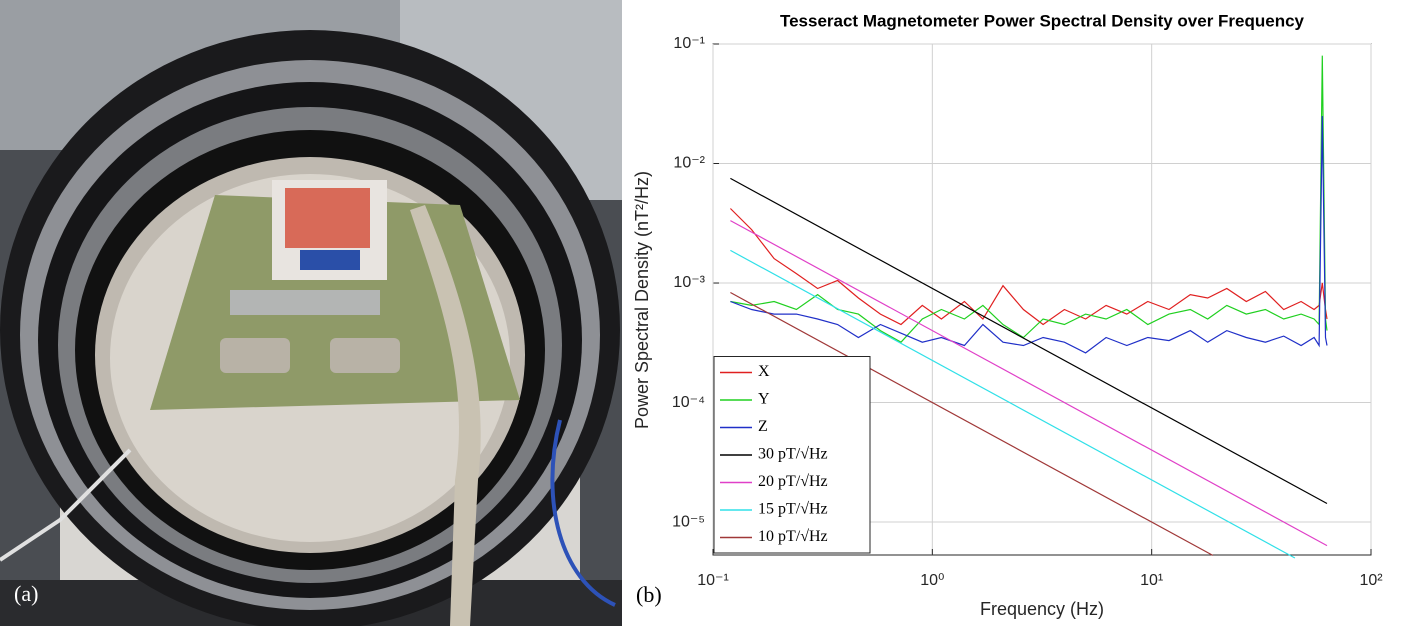  I want to click on x-tick-label: 10¹, so click(1151, 580).